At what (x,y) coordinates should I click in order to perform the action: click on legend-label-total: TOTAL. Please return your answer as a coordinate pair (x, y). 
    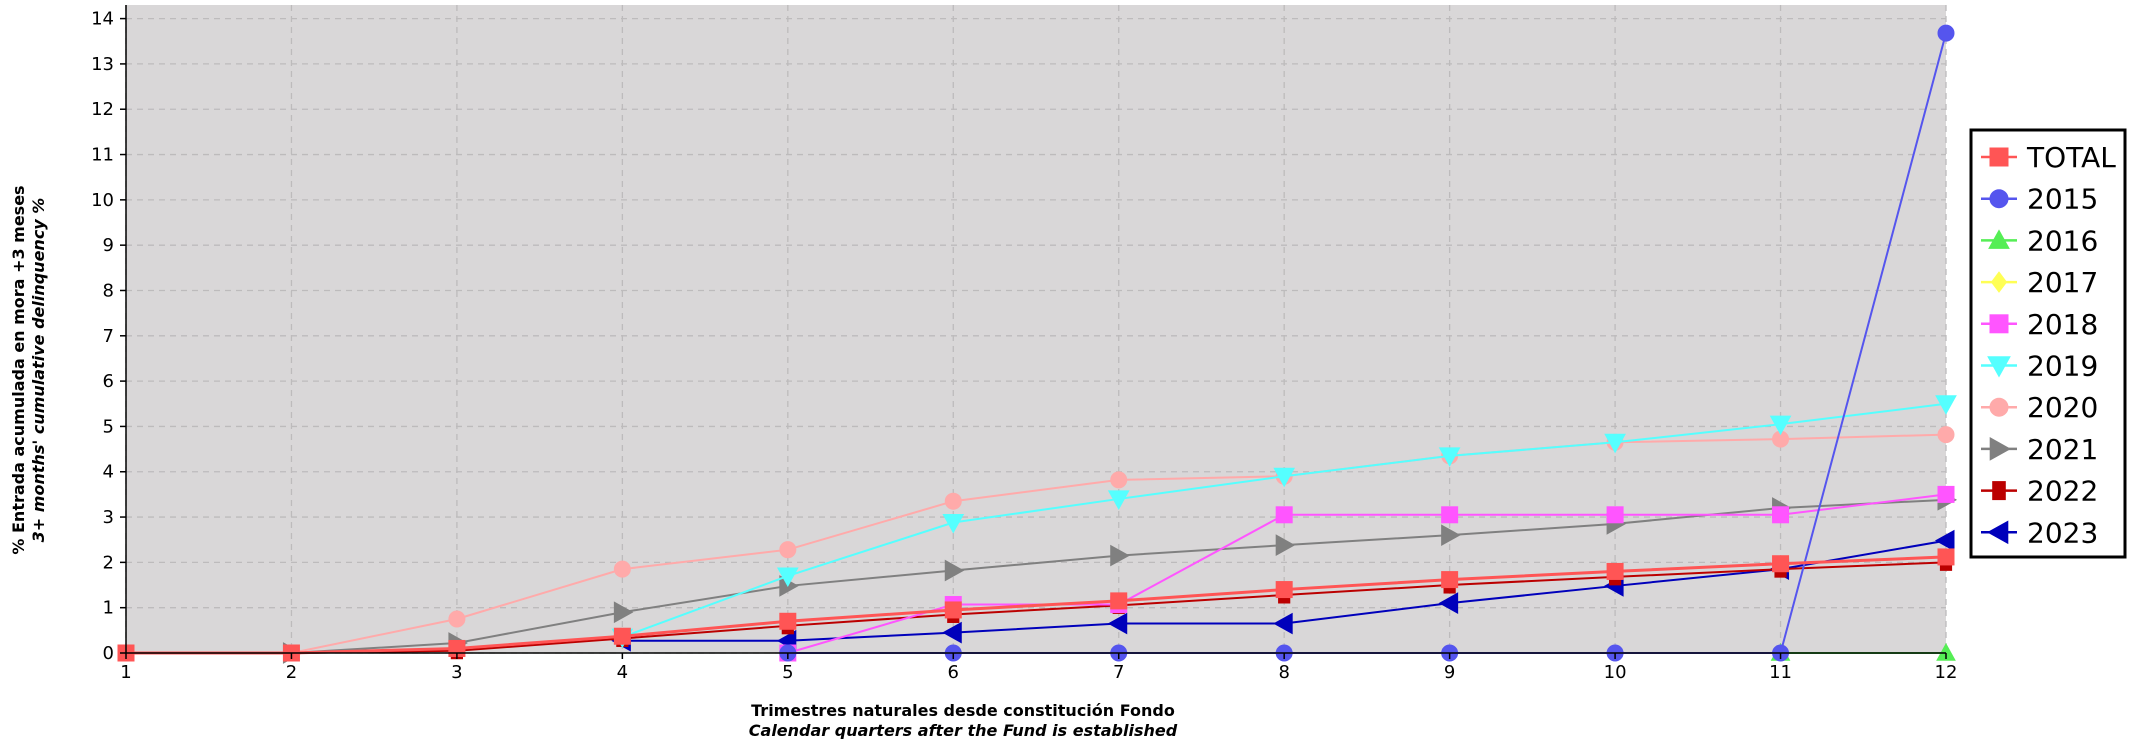
    Looking at the image, I should click on (2071, 157).